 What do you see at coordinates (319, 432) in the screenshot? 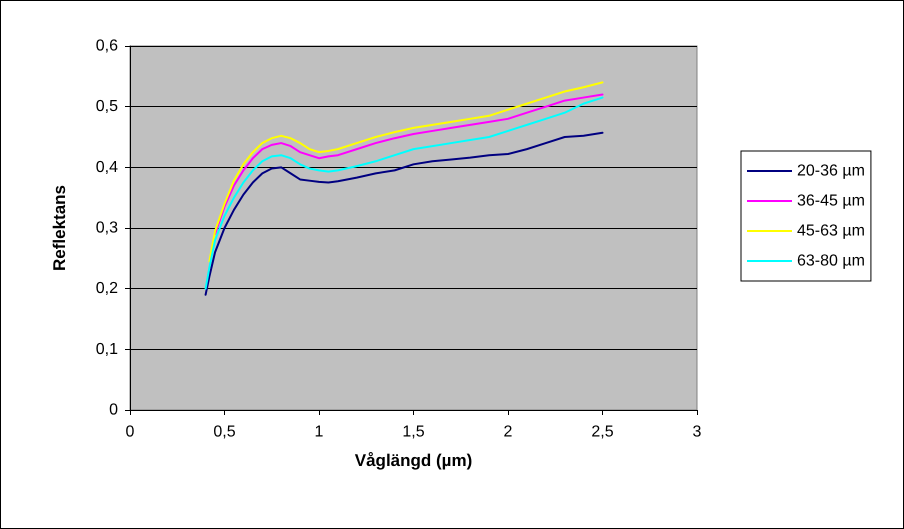
I see `x-tick-label: 1` at bounding box center [319, 432].